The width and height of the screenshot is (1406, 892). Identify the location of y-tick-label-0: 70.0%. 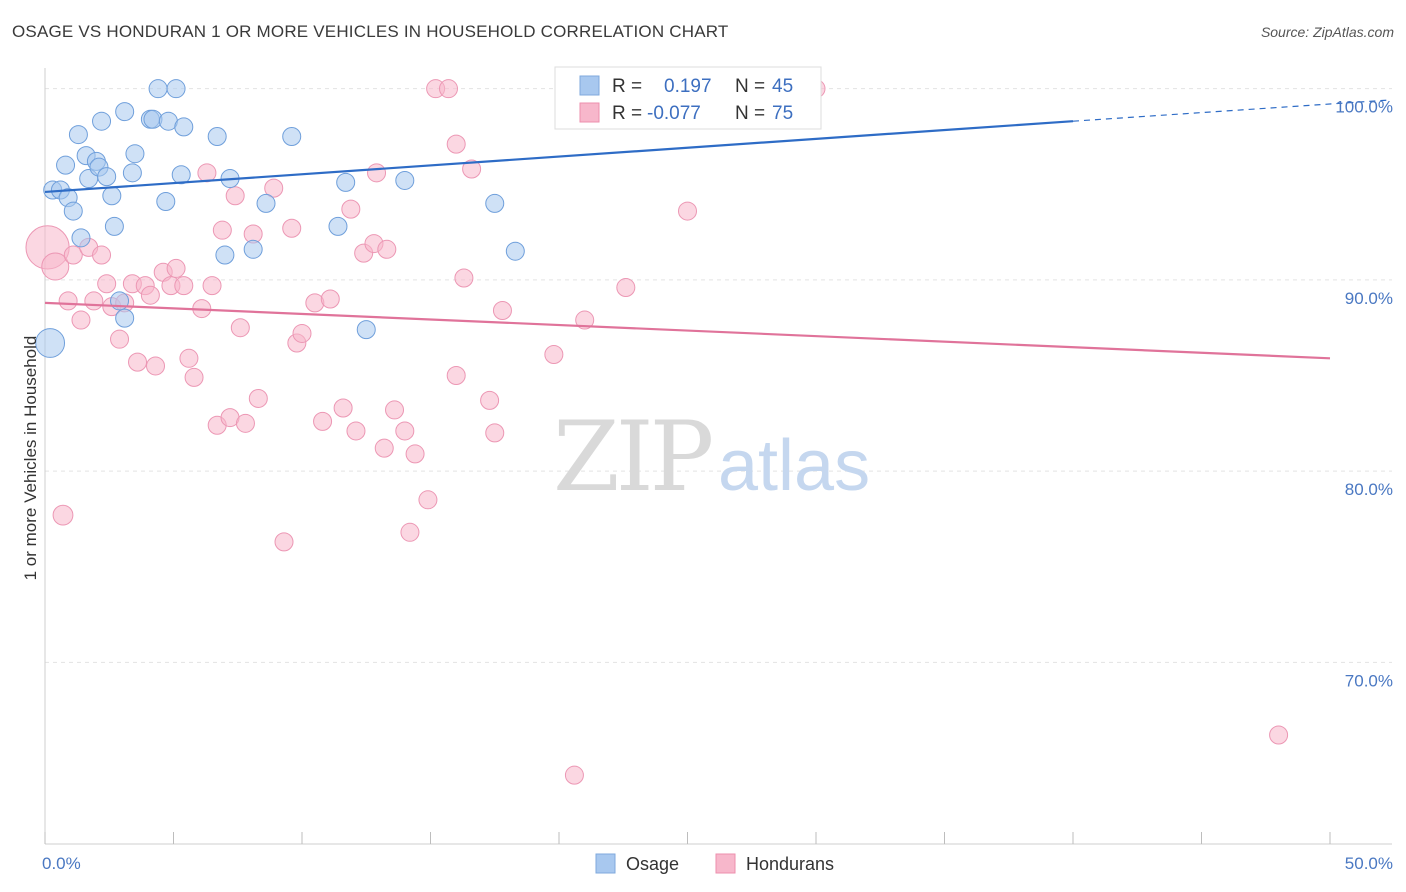
(1369, 680).